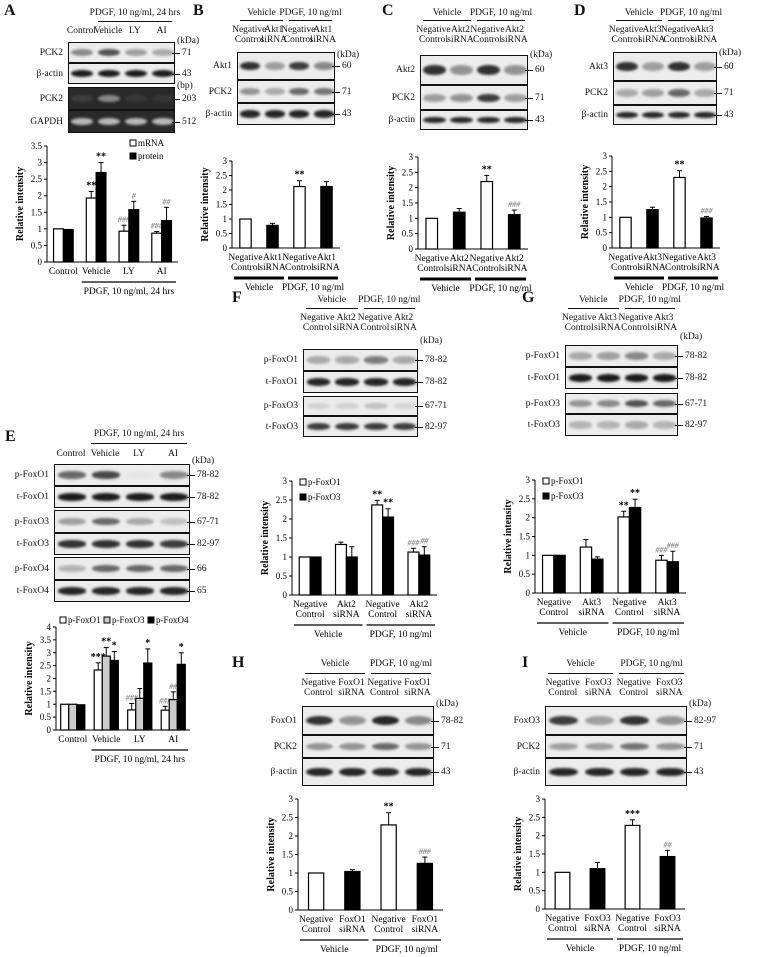 This screenshot has width=781, height=957. I want to click on category-label: Akt2, so click(418, 605).